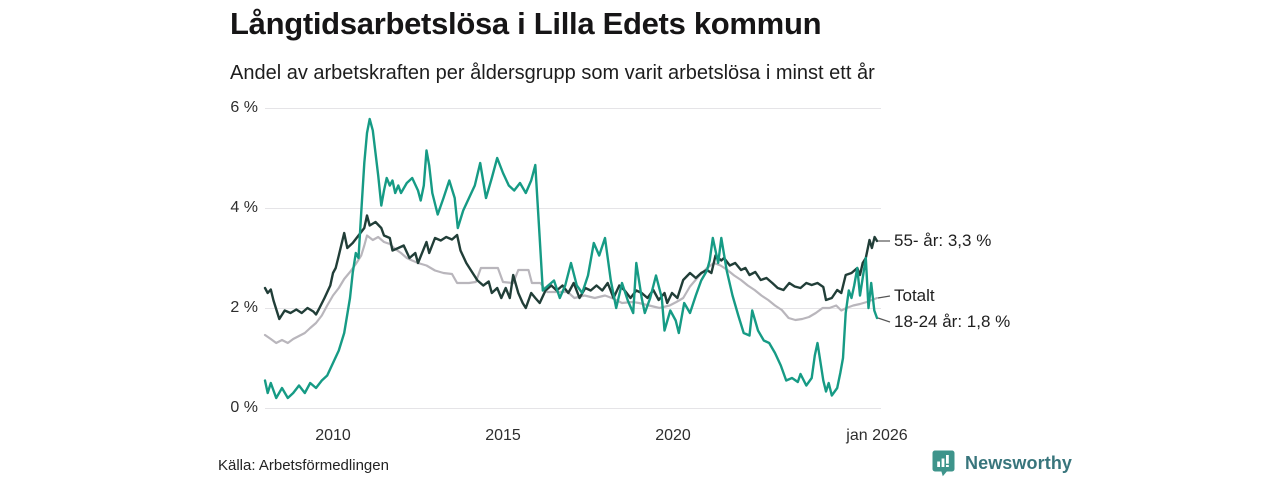  What do you see at coordinates (673, 435) in the screenshot?
I see `x-tick-label: 2020` at bounding box center [673, 435].